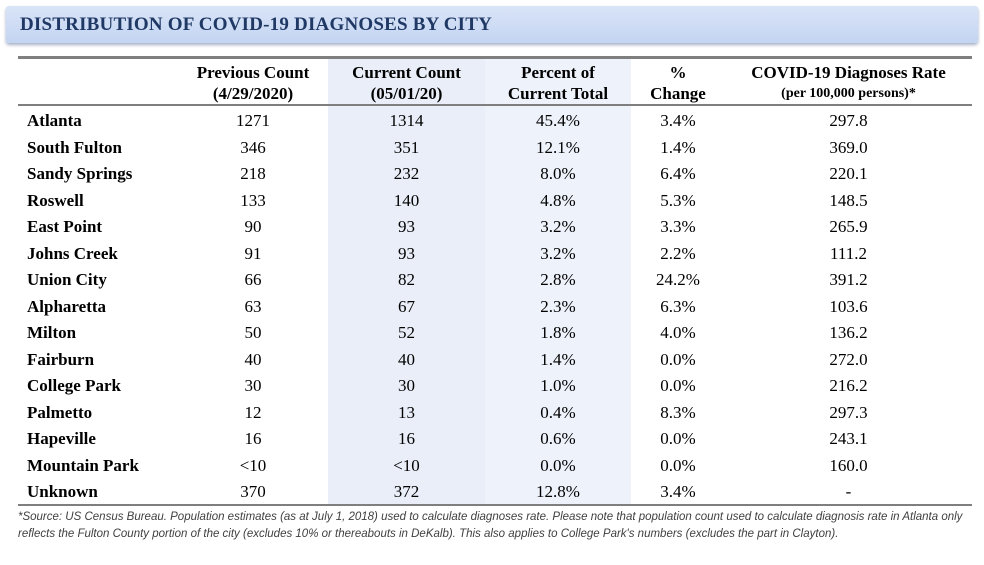 Image resolution: width=984 pixels, height=565 pixels. Describe the element at coordinates (495, 307) in the screenshot. I see `table-row: Alpharetta 63 67 2.3% 6.3% 103.6` at that location.